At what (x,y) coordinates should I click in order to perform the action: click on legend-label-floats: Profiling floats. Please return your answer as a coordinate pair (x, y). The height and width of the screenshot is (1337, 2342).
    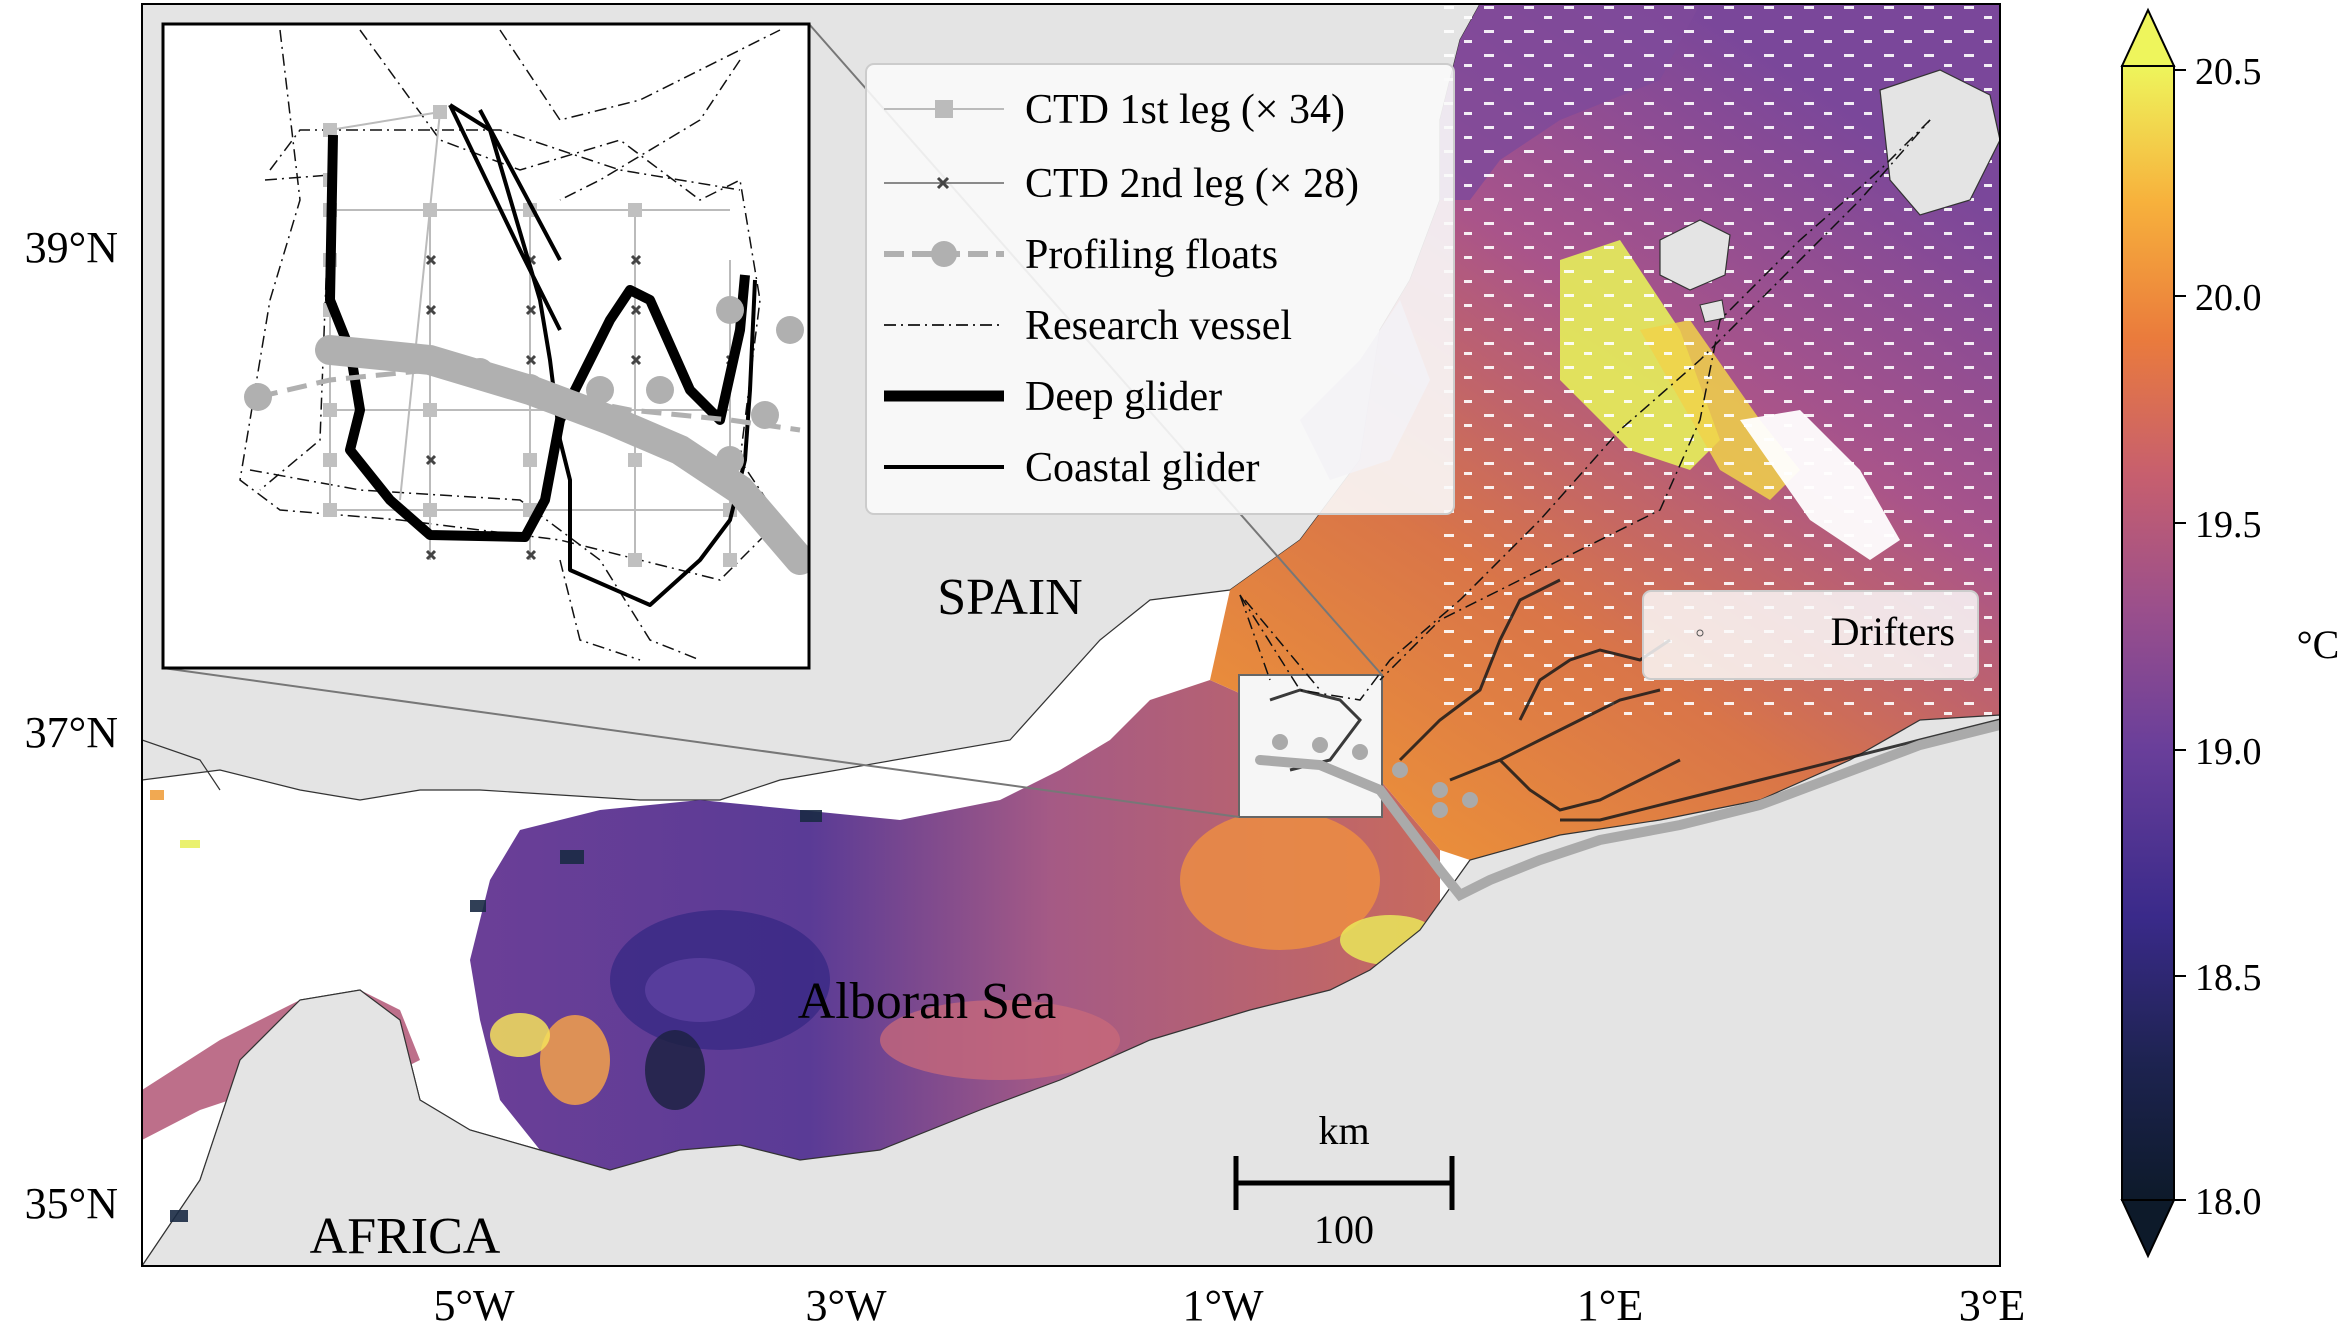
    Looking at the image, I should click on (1151, 255).